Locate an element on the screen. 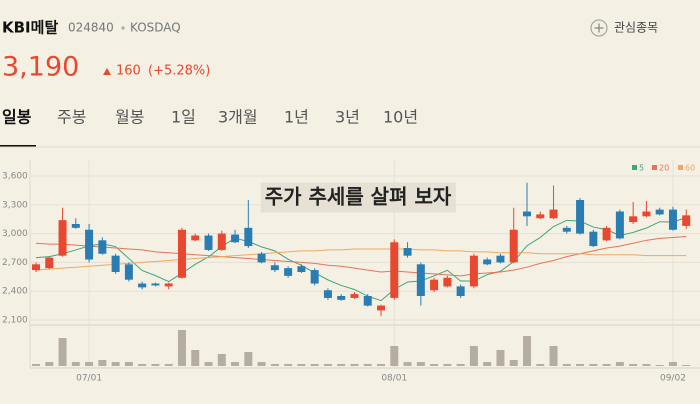 This screenshot has height=404, width=700. tab: 일봉 is located at coordinates (17, 117).